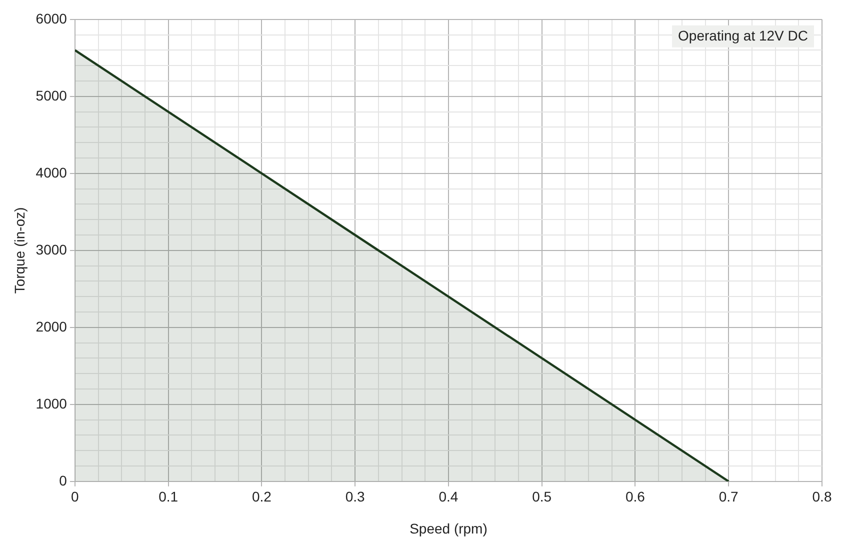 The image size is (846, 550). I want to click on x-axis-title: Speed (rpm), so click(449, 528).